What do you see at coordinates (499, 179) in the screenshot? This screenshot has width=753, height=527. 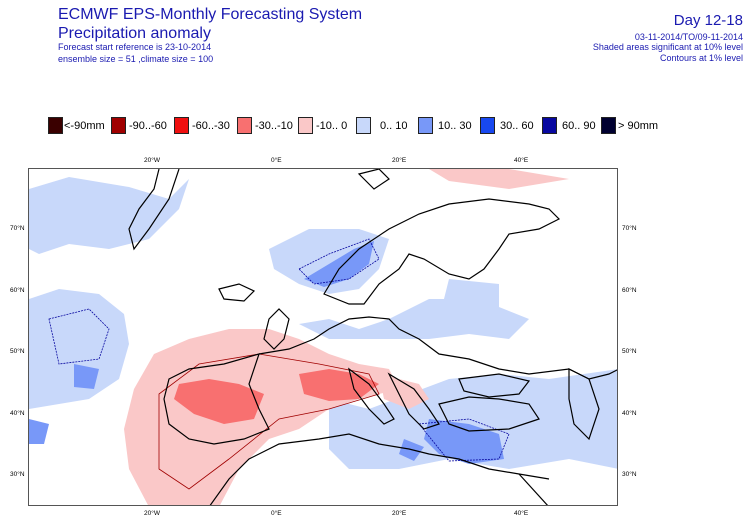 I see `anomaly-area-arctic` at bounding box center [499, 179].